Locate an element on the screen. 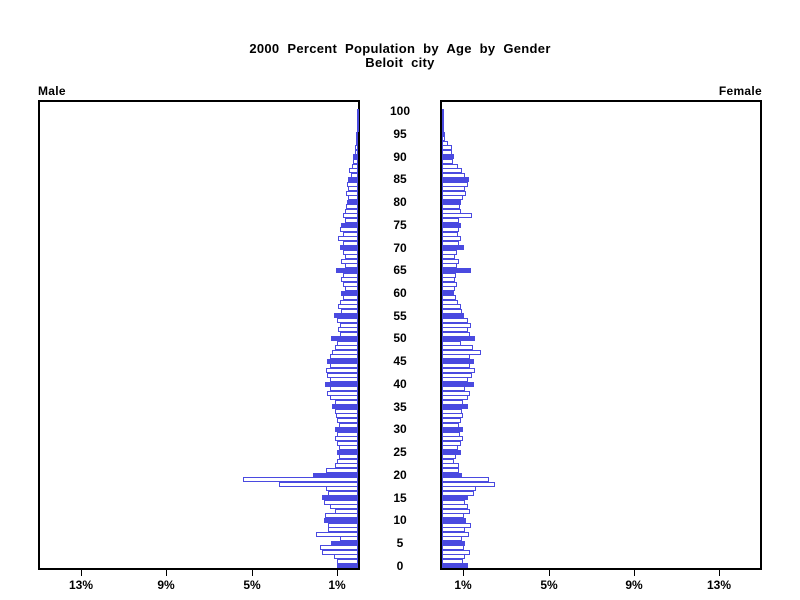 The height and width of the screenshot is (600, 800). age-axis-label-25: 25 is located at coordinates (400, 452).